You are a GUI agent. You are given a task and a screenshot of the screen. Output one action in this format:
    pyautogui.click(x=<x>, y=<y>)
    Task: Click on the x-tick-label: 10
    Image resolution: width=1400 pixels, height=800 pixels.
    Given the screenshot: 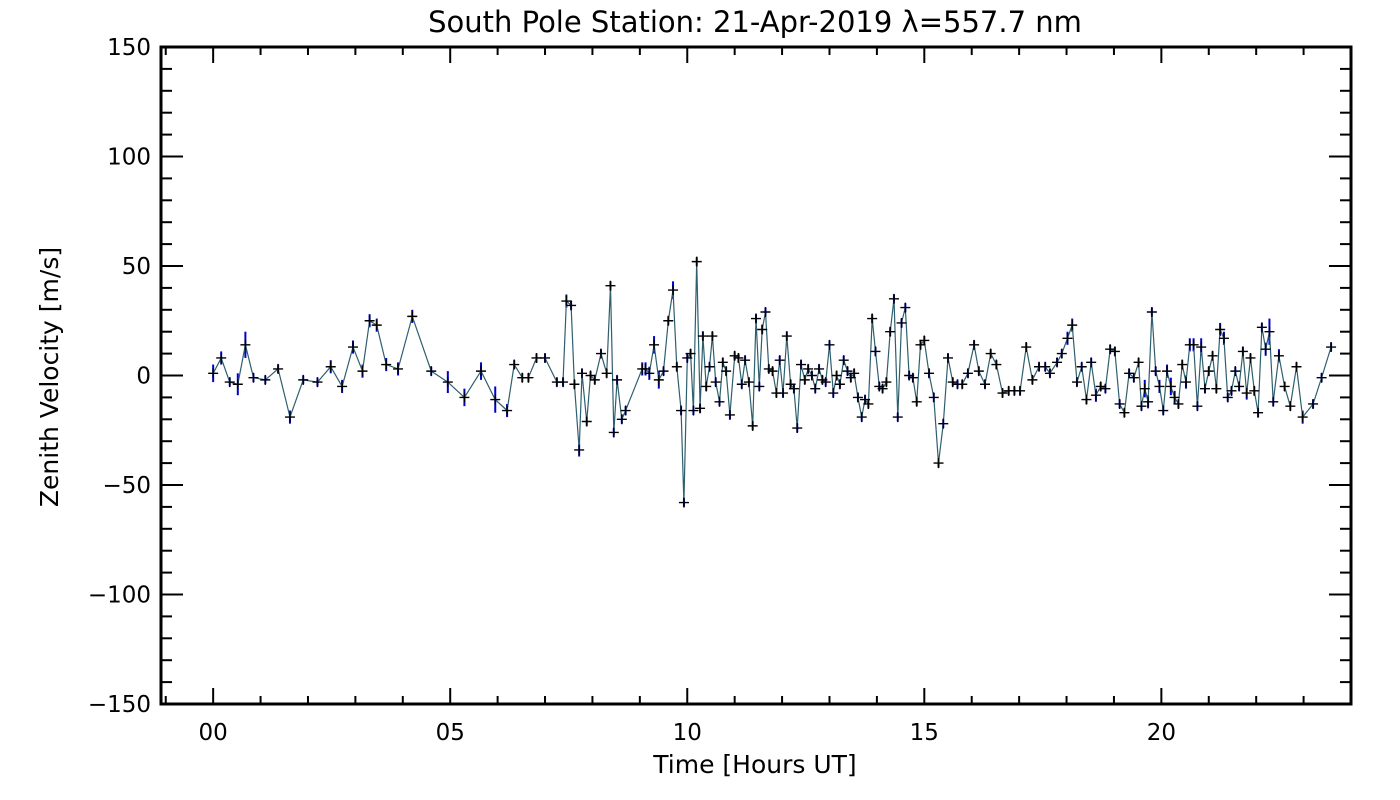 What is the action you would take?
    pyautogui.click(x=687, y=733)
    